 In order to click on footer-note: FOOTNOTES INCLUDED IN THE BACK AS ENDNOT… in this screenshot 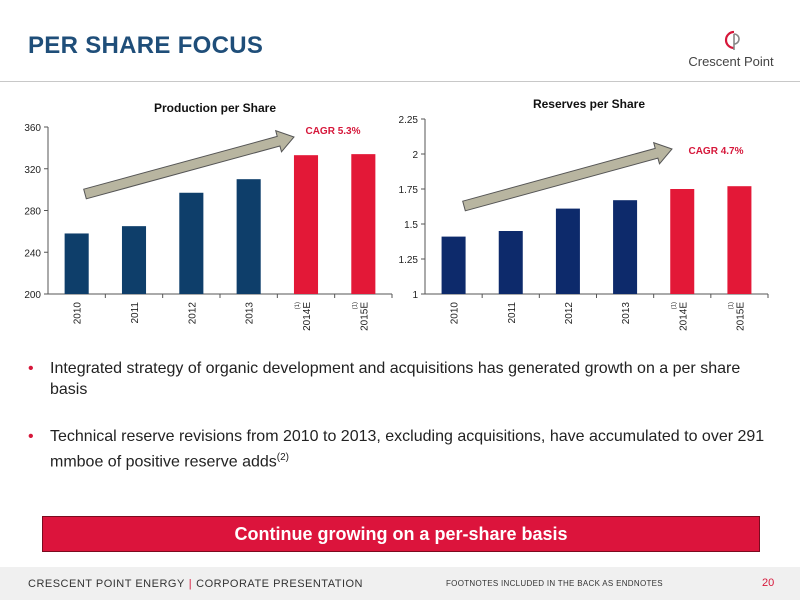, I will do `click(554, 583)`.